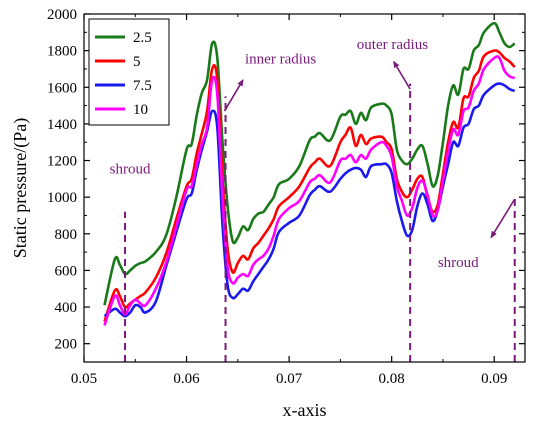 This screenshot has width=550, height=423. What do you see at coordinates (66, 235) in the screenshot?
I see `y-tick-label: 800` at bounding box center [66, 235].